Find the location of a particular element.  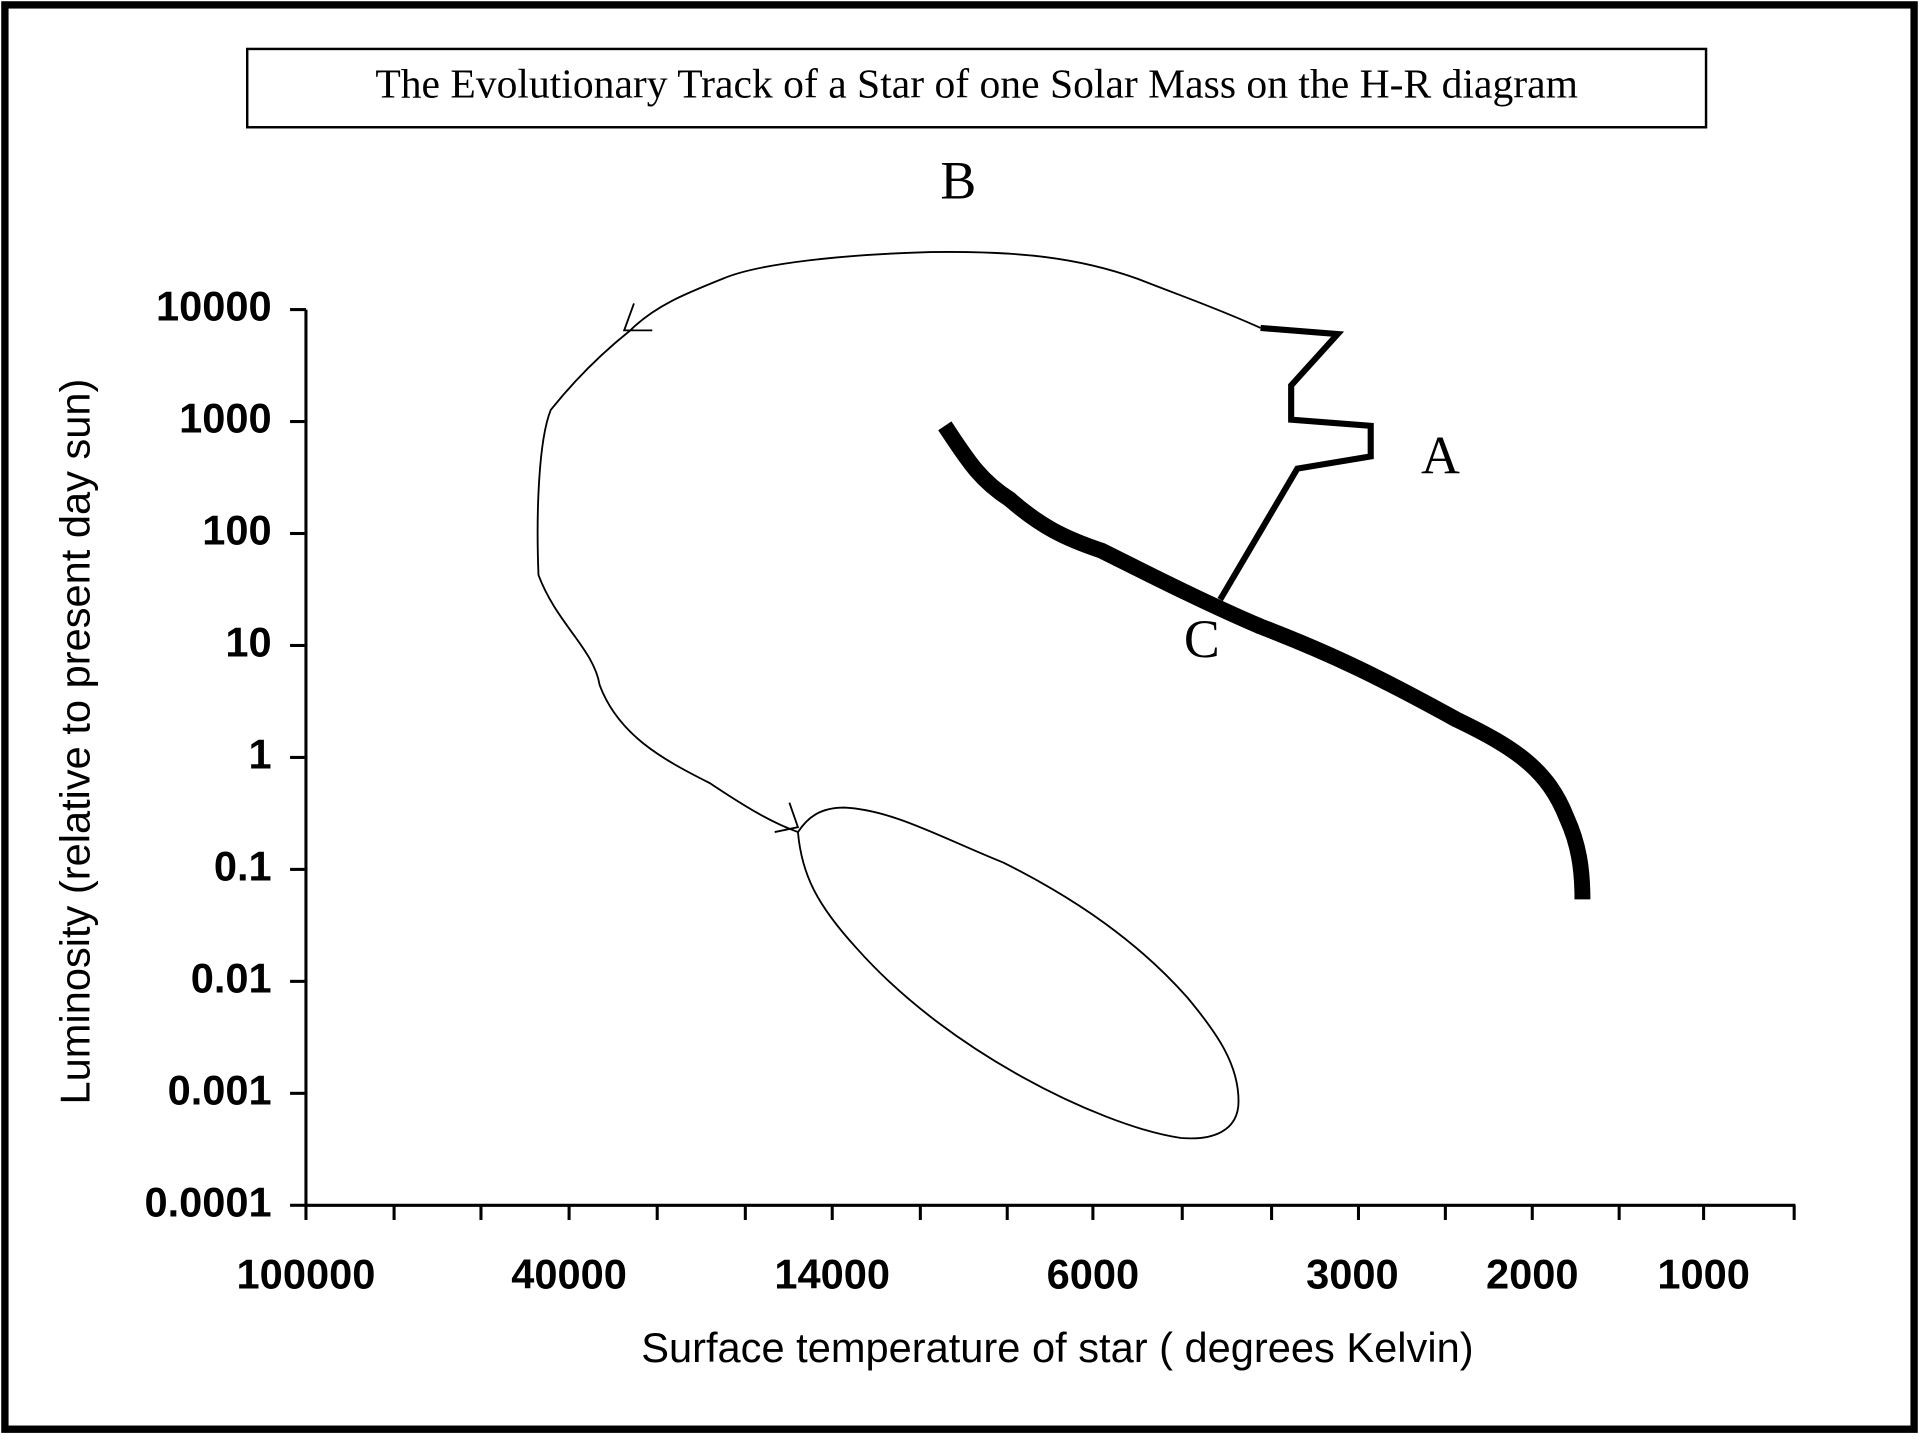

giant-branch is located at coordinates (1295, 463).